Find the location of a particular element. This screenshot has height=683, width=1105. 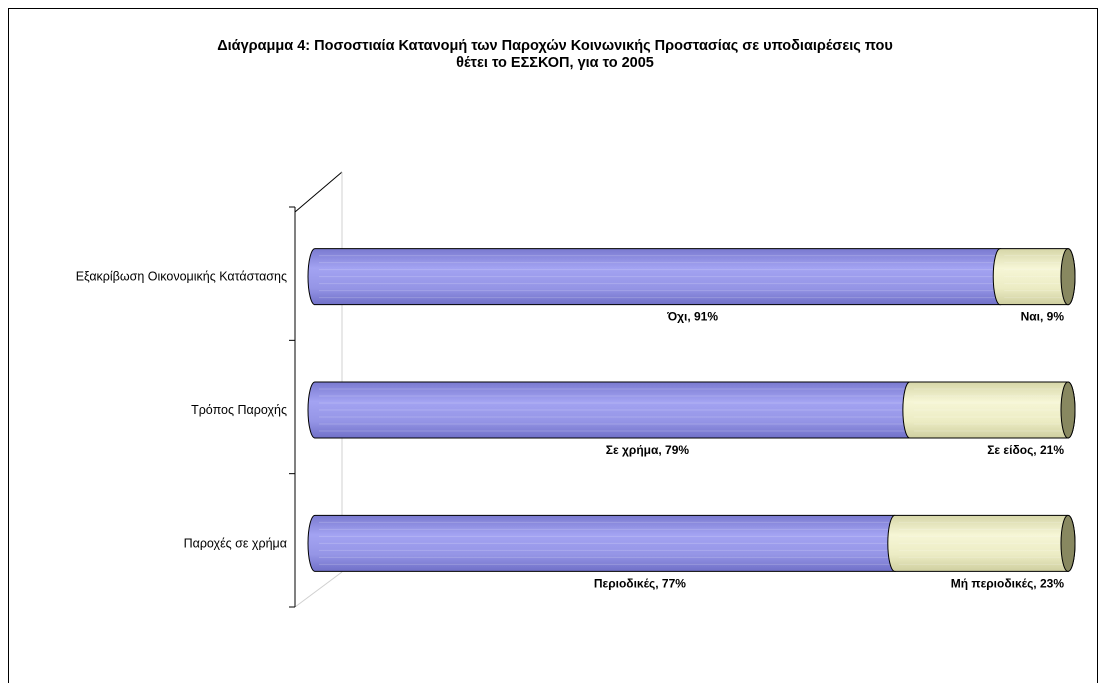

category-label: Τρόπος Παροχής is located at coordinates (239, 410).